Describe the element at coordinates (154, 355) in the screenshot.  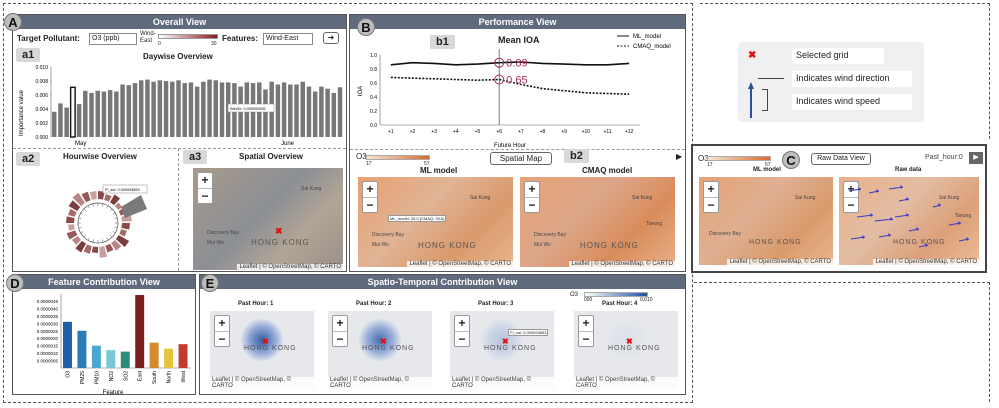
I see `feature-bar-south` at that location.